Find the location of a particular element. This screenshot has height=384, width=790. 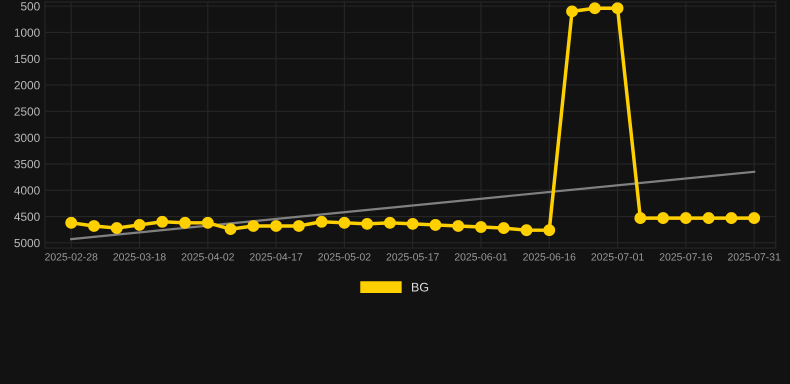

y-tick-label: 3500 is located at coordinates (27, 164).